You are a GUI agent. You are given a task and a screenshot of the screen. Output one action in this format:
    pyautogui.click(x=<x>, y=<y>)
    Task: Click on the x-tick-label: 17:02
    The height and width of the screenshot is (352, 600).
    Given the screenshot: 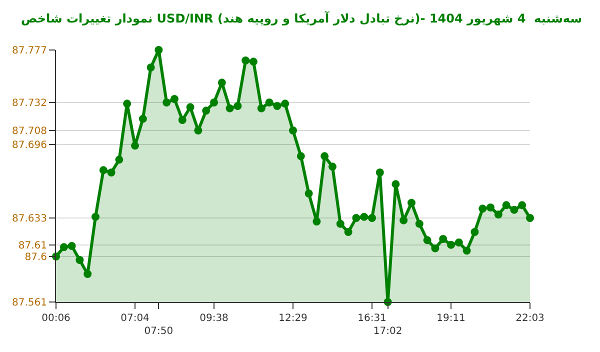 What is the action you would take?
    pyautogui.click(x=387, y=331)
    